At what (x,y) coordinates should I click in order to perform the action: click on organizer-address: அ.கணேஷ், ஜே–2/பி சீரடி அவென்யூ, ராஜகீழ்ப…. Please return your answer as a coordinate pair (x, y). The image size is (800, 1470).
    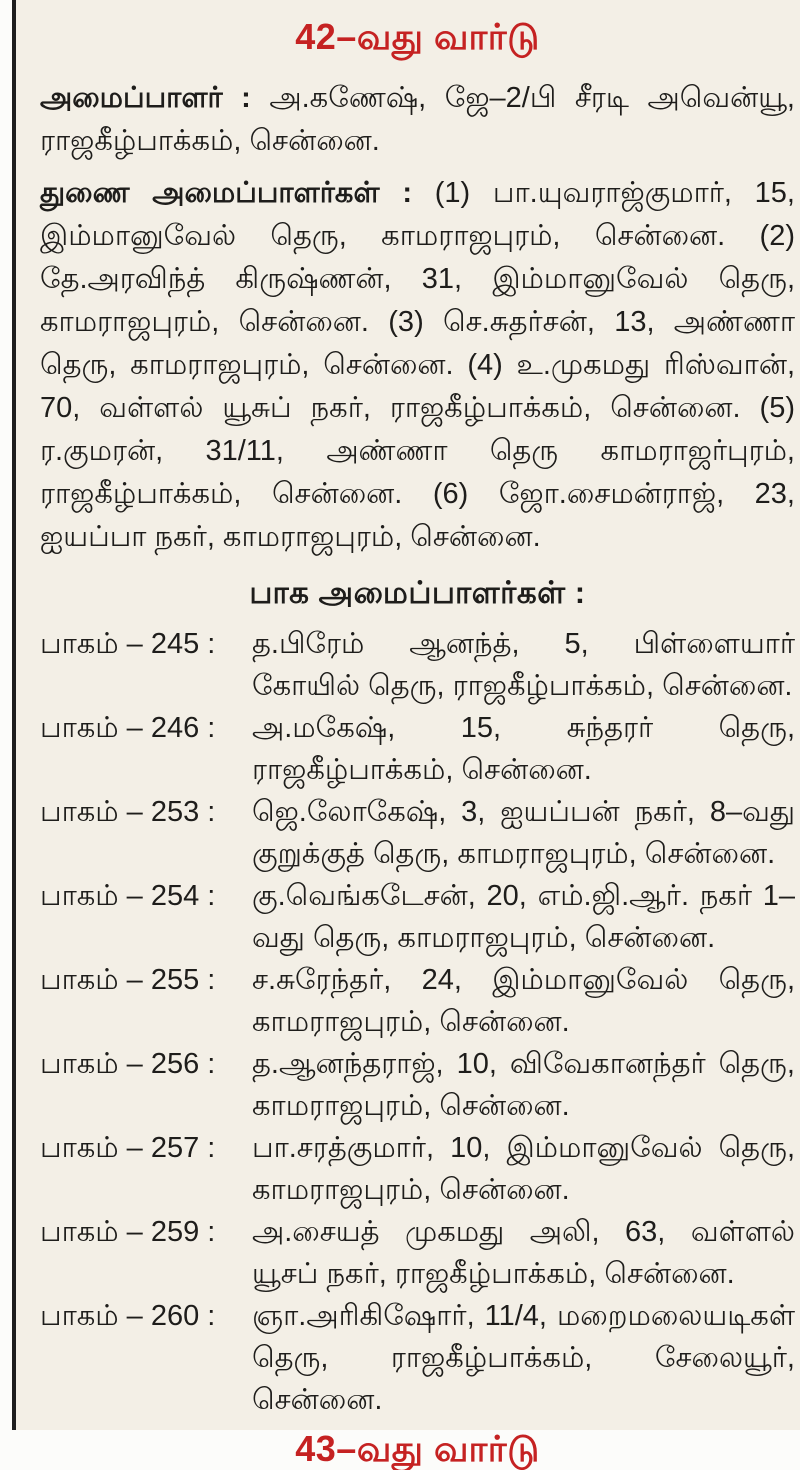
    Looking at the image, I should click on (417, 119).